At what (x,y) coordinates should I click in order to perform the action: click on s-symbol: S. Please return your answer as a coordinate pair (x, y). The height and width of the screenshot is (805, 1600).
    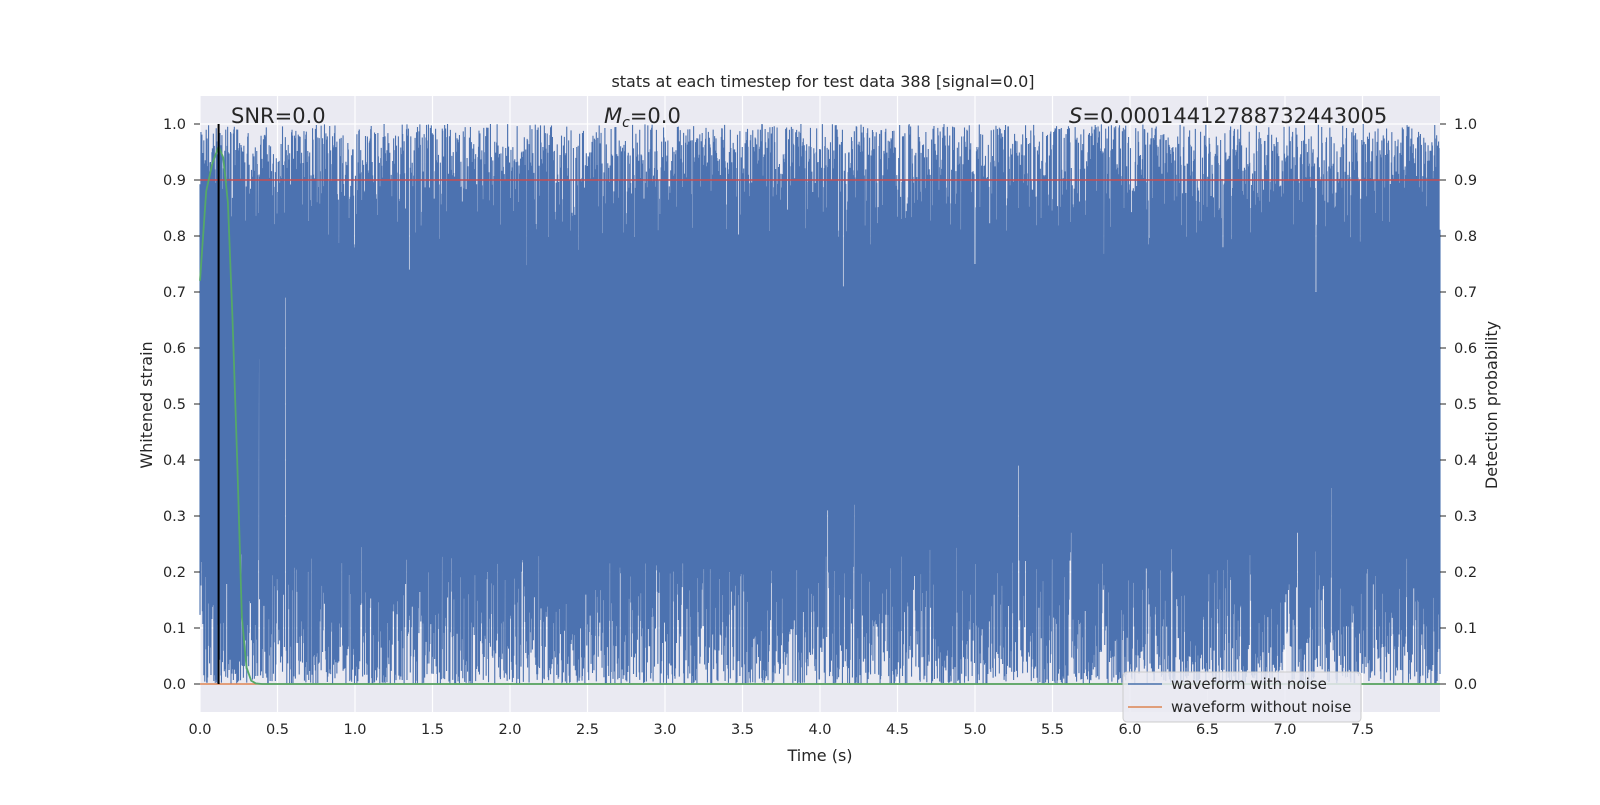
    Looking at the image, I should click on (1075, 116).